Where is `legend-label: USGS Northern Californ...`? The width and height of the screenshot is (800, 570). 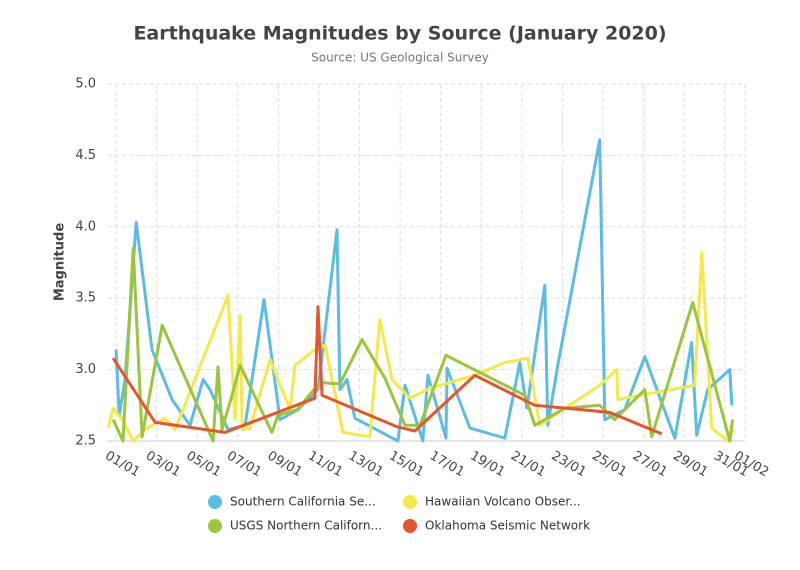
legend-label: USGS Northern Californ... is located at coordinates (306, 526).